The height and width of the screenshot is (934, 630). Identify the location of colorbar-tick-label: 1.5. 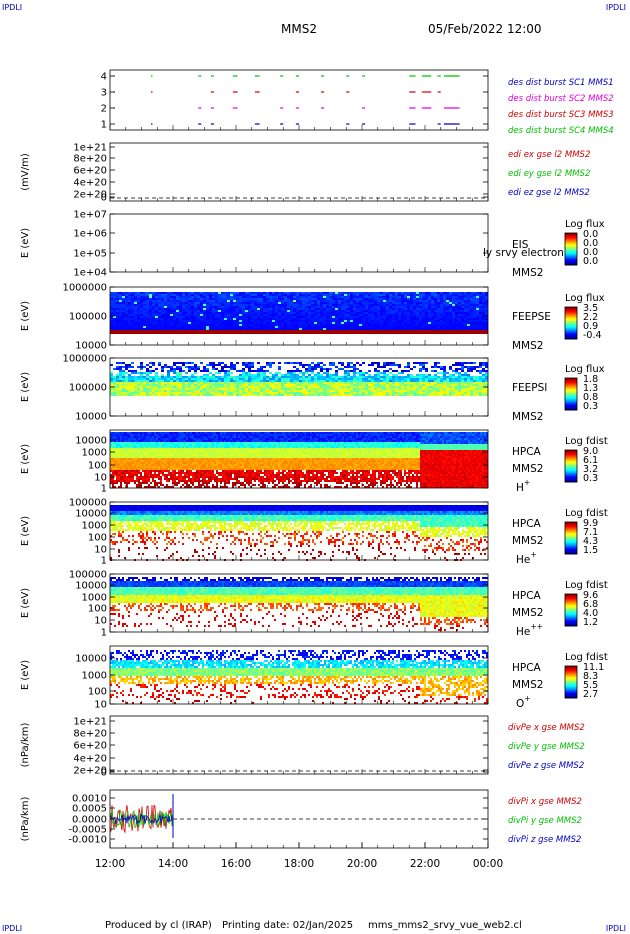
(590, 550).